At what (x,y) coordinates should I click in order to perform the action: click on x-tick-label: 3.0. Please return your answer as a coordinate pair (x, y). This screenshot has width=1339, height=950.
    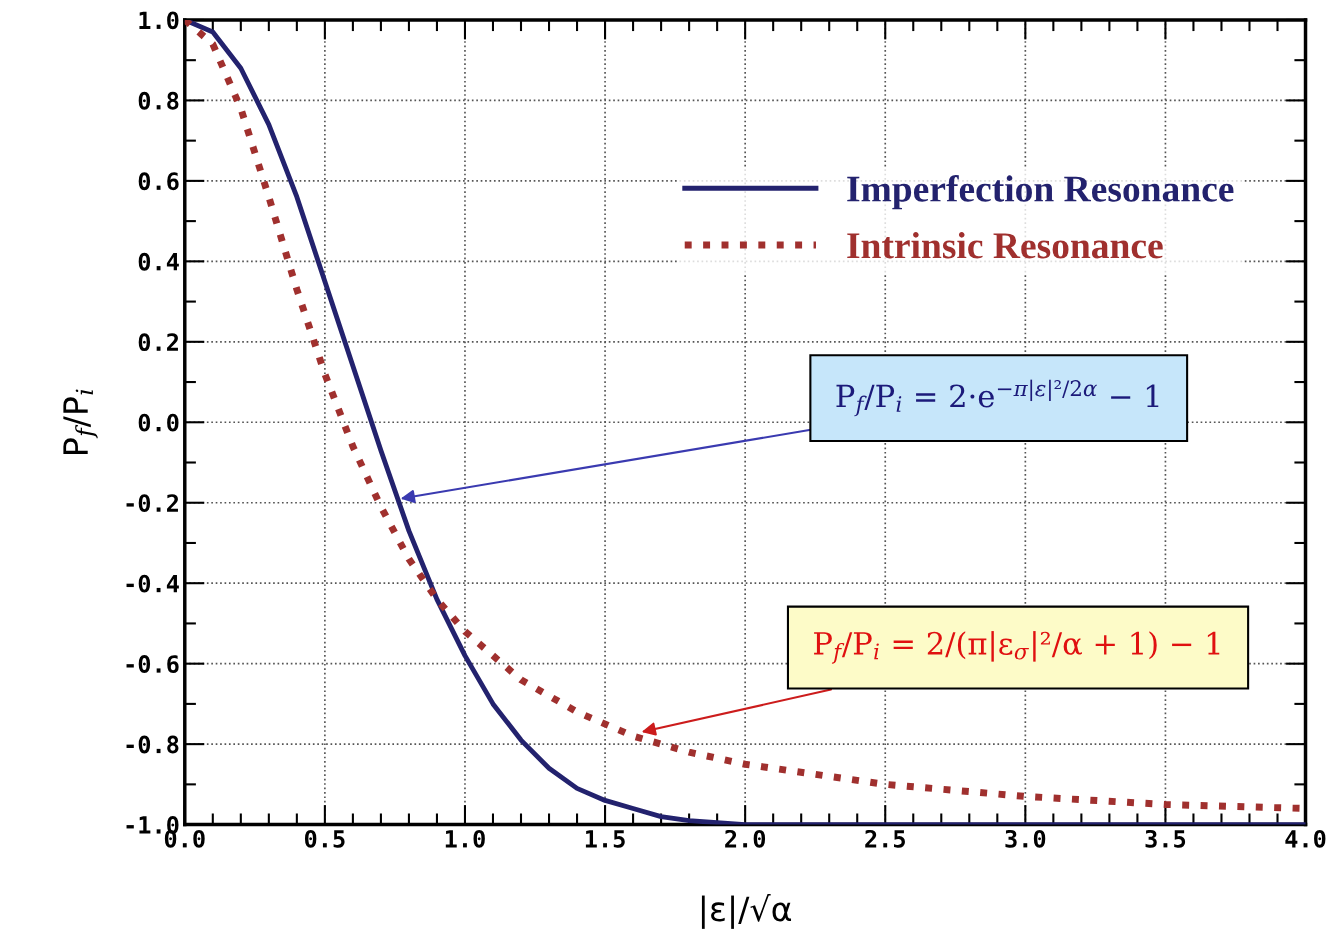
    Looking at the image, I should click on (1025, 838).